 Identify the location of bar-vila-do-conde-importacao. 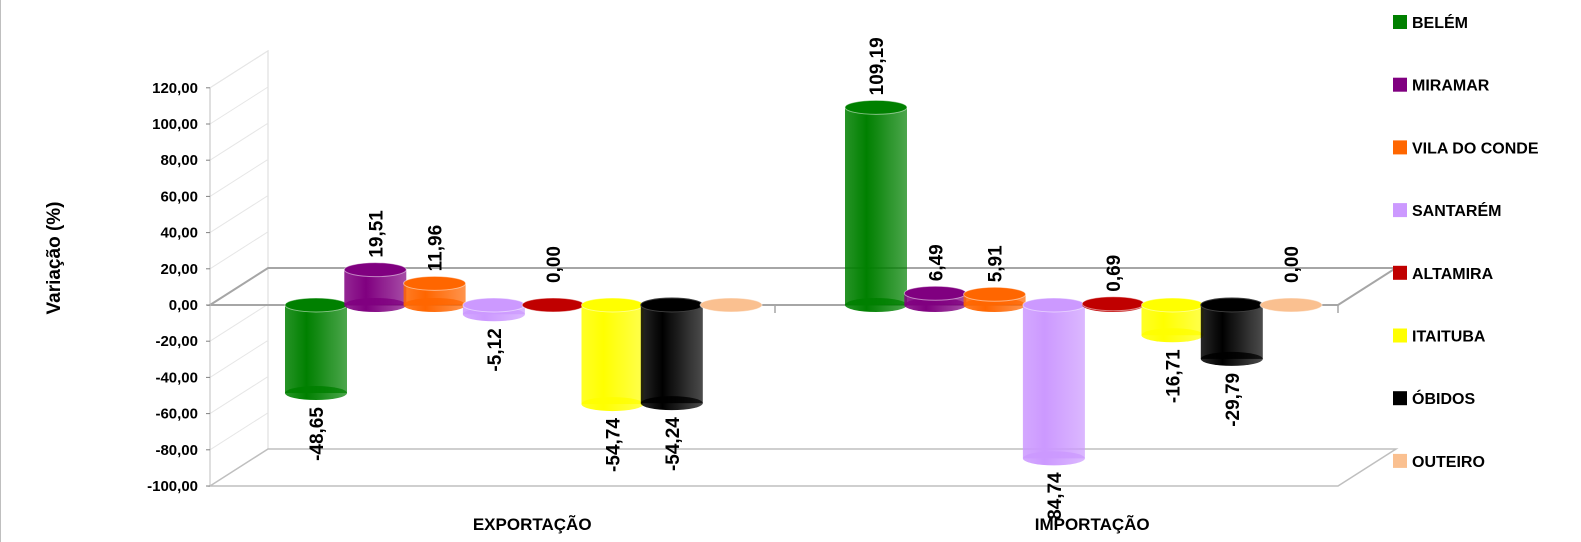
(995, 299).